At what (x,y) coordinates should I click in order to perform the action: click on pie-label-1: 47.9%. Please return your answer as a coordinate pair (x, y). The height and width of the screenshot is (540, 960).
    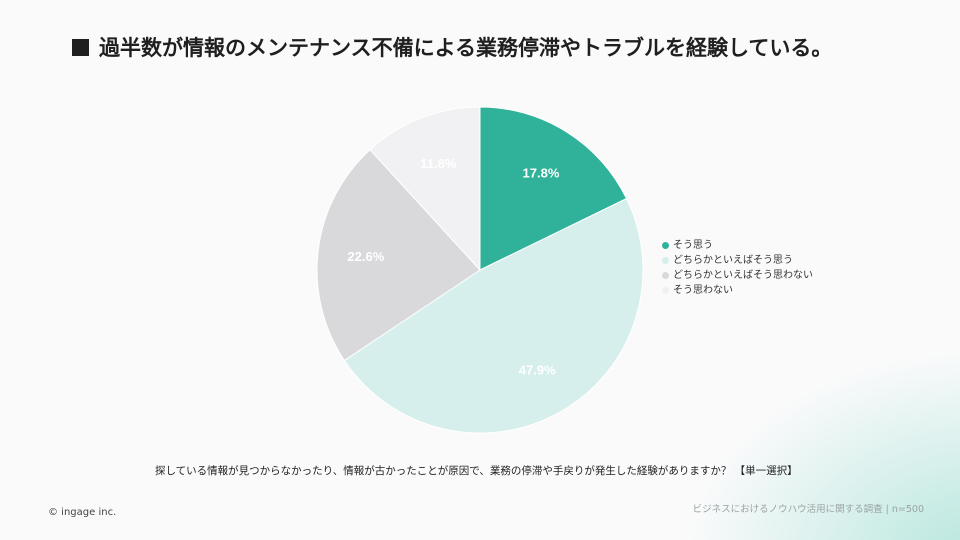
    Looking at the image, I should click on (537, 370).